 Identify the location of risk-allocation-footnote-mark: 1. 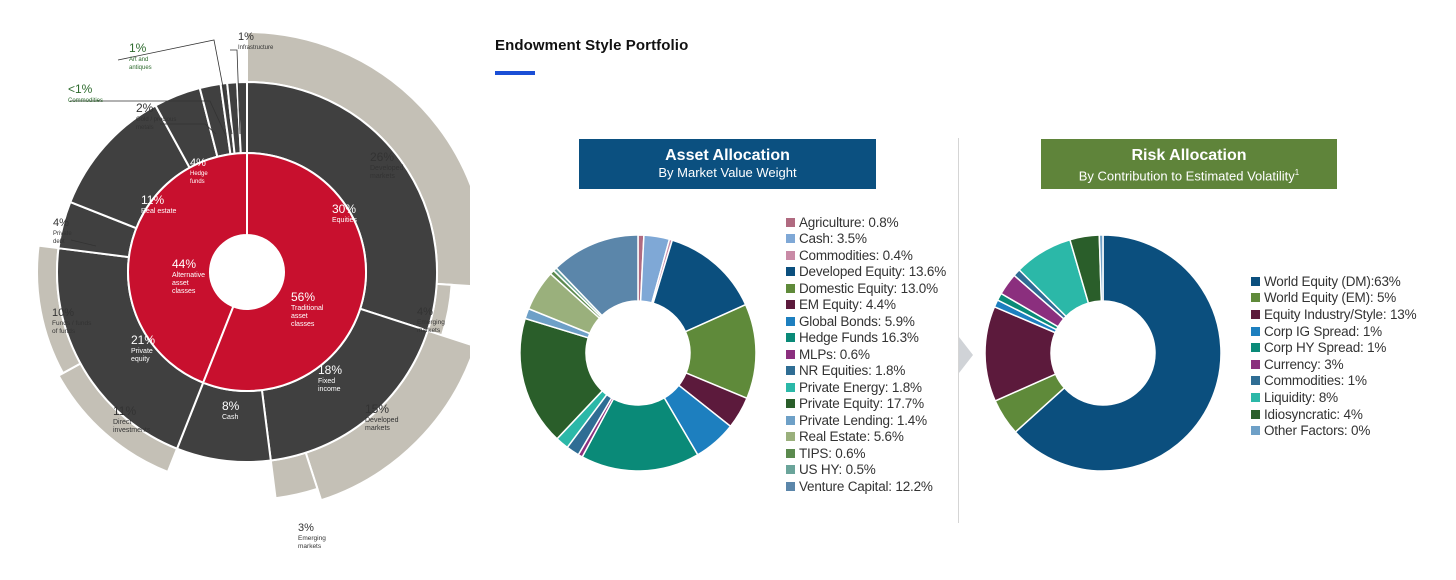
(1297, 172).